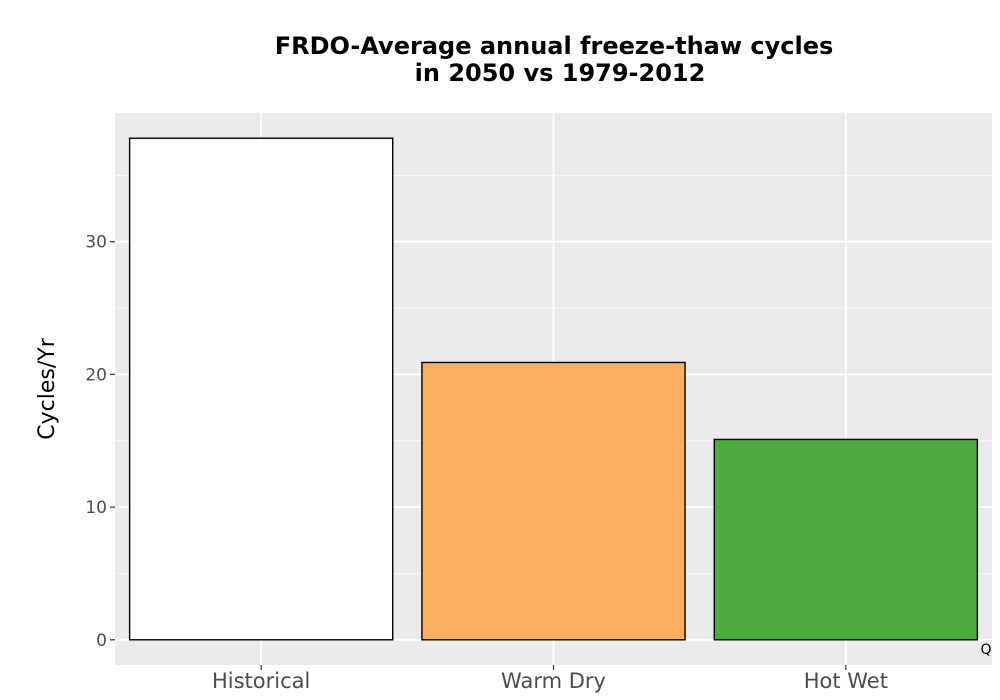 This screenshot has width=1000, height=700. What do you see at coordinates (554, 46) in the screenshot?
I see `chart-title-line-1: FRDO-Average annual freeze-thaw cycles` at bounding box center [554, 46].